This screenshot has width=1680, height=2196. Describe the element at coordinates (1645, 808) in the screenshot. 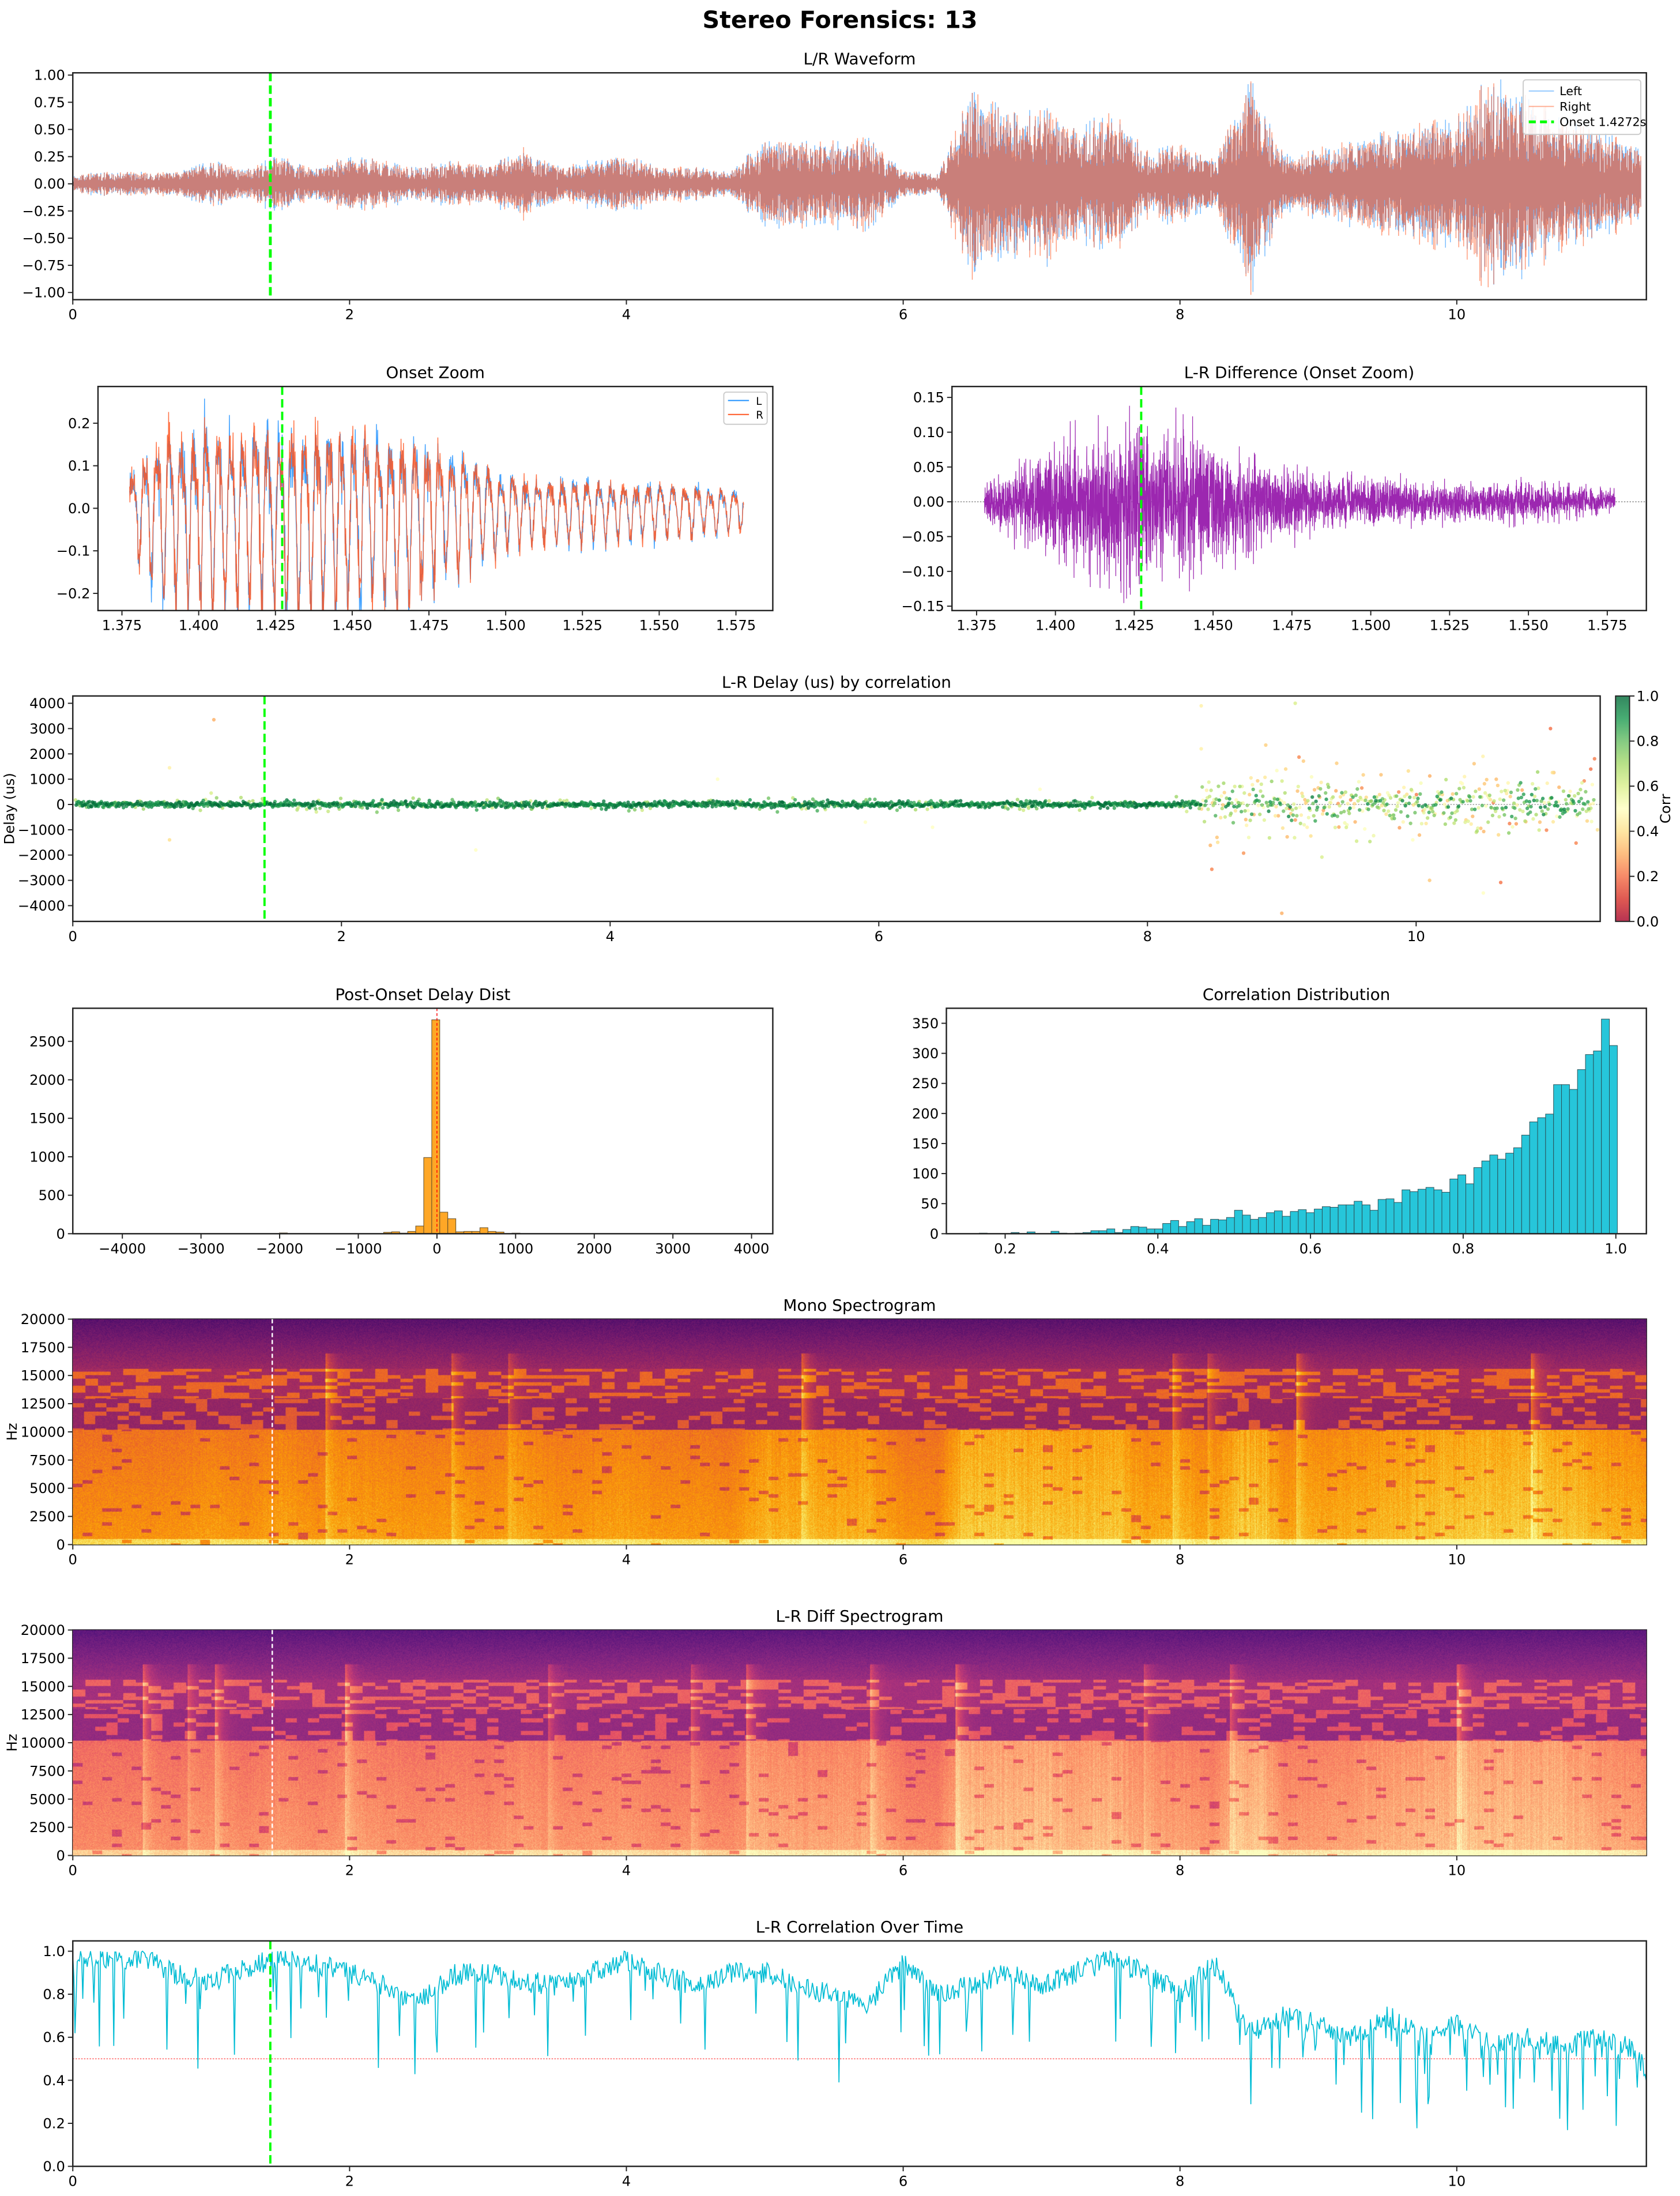

I see `corr-colorbar: 0.0 0.2 0.4 0.6 0.8 1.0 Corr` at that location.